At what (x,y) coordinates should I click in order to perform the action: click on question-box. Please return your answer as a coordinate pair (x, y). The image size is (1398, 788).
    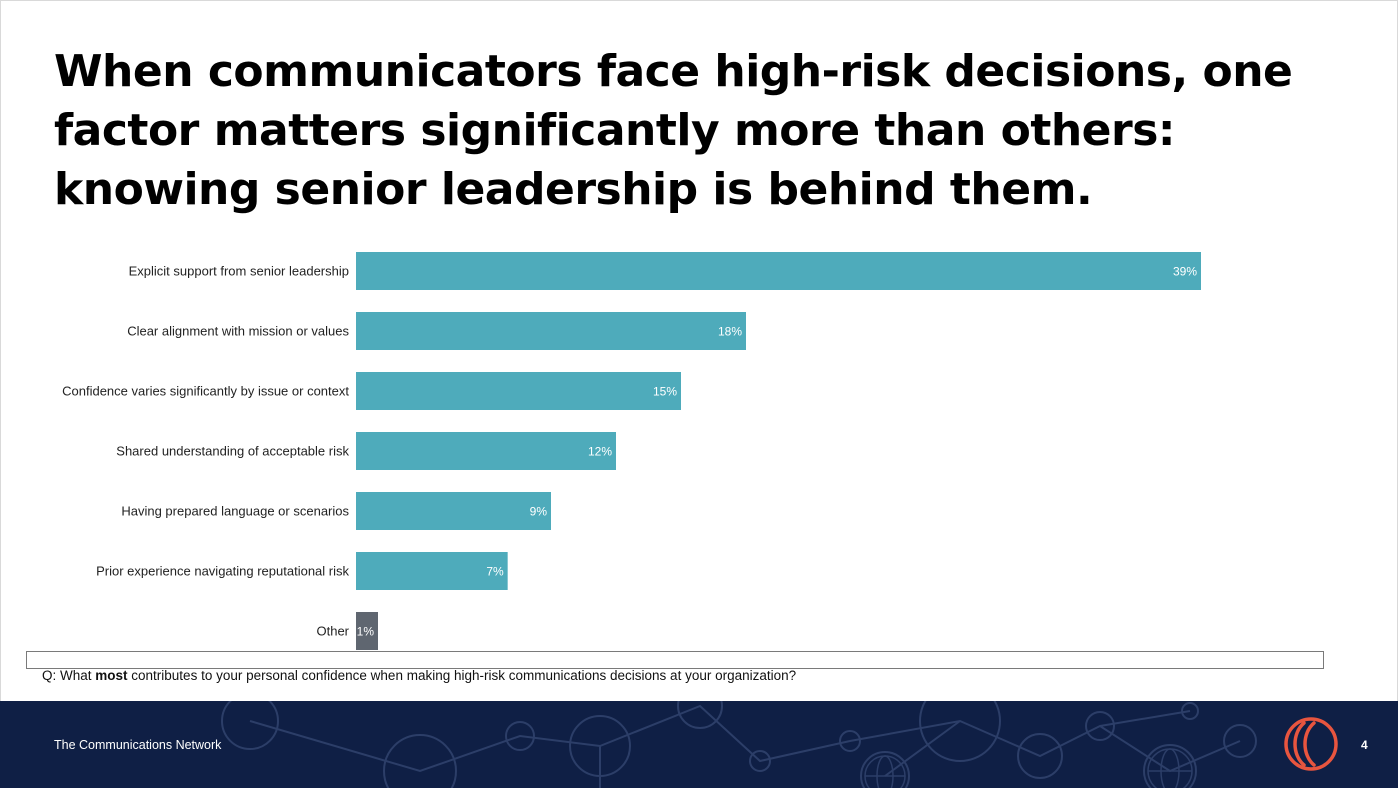
    Looking at the image, I should click on (675, 660).